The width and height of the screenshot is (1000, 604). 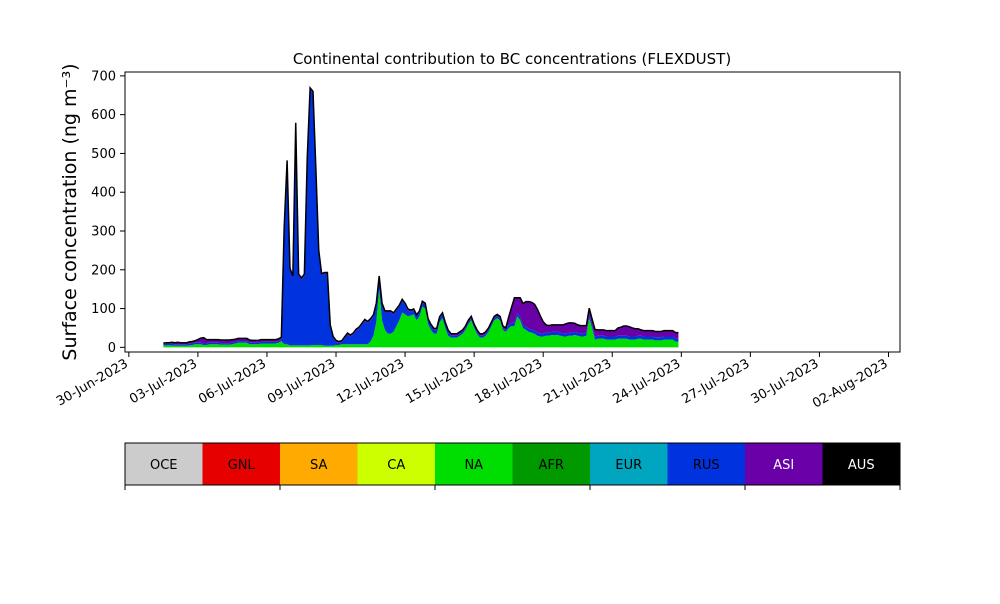 I want to click on legend-label-oce: OCE, so click(x=164, y=465).